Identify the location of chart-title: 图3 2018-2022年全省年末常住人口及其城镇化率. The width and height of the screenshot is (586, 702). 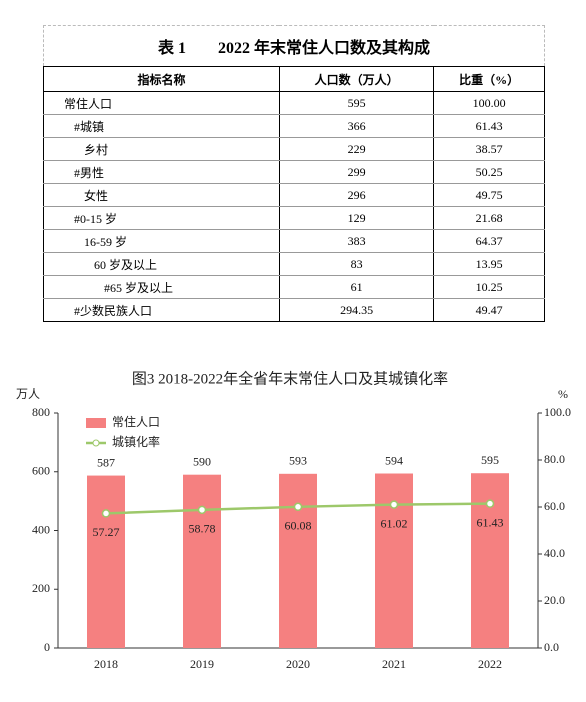
(290, 378).